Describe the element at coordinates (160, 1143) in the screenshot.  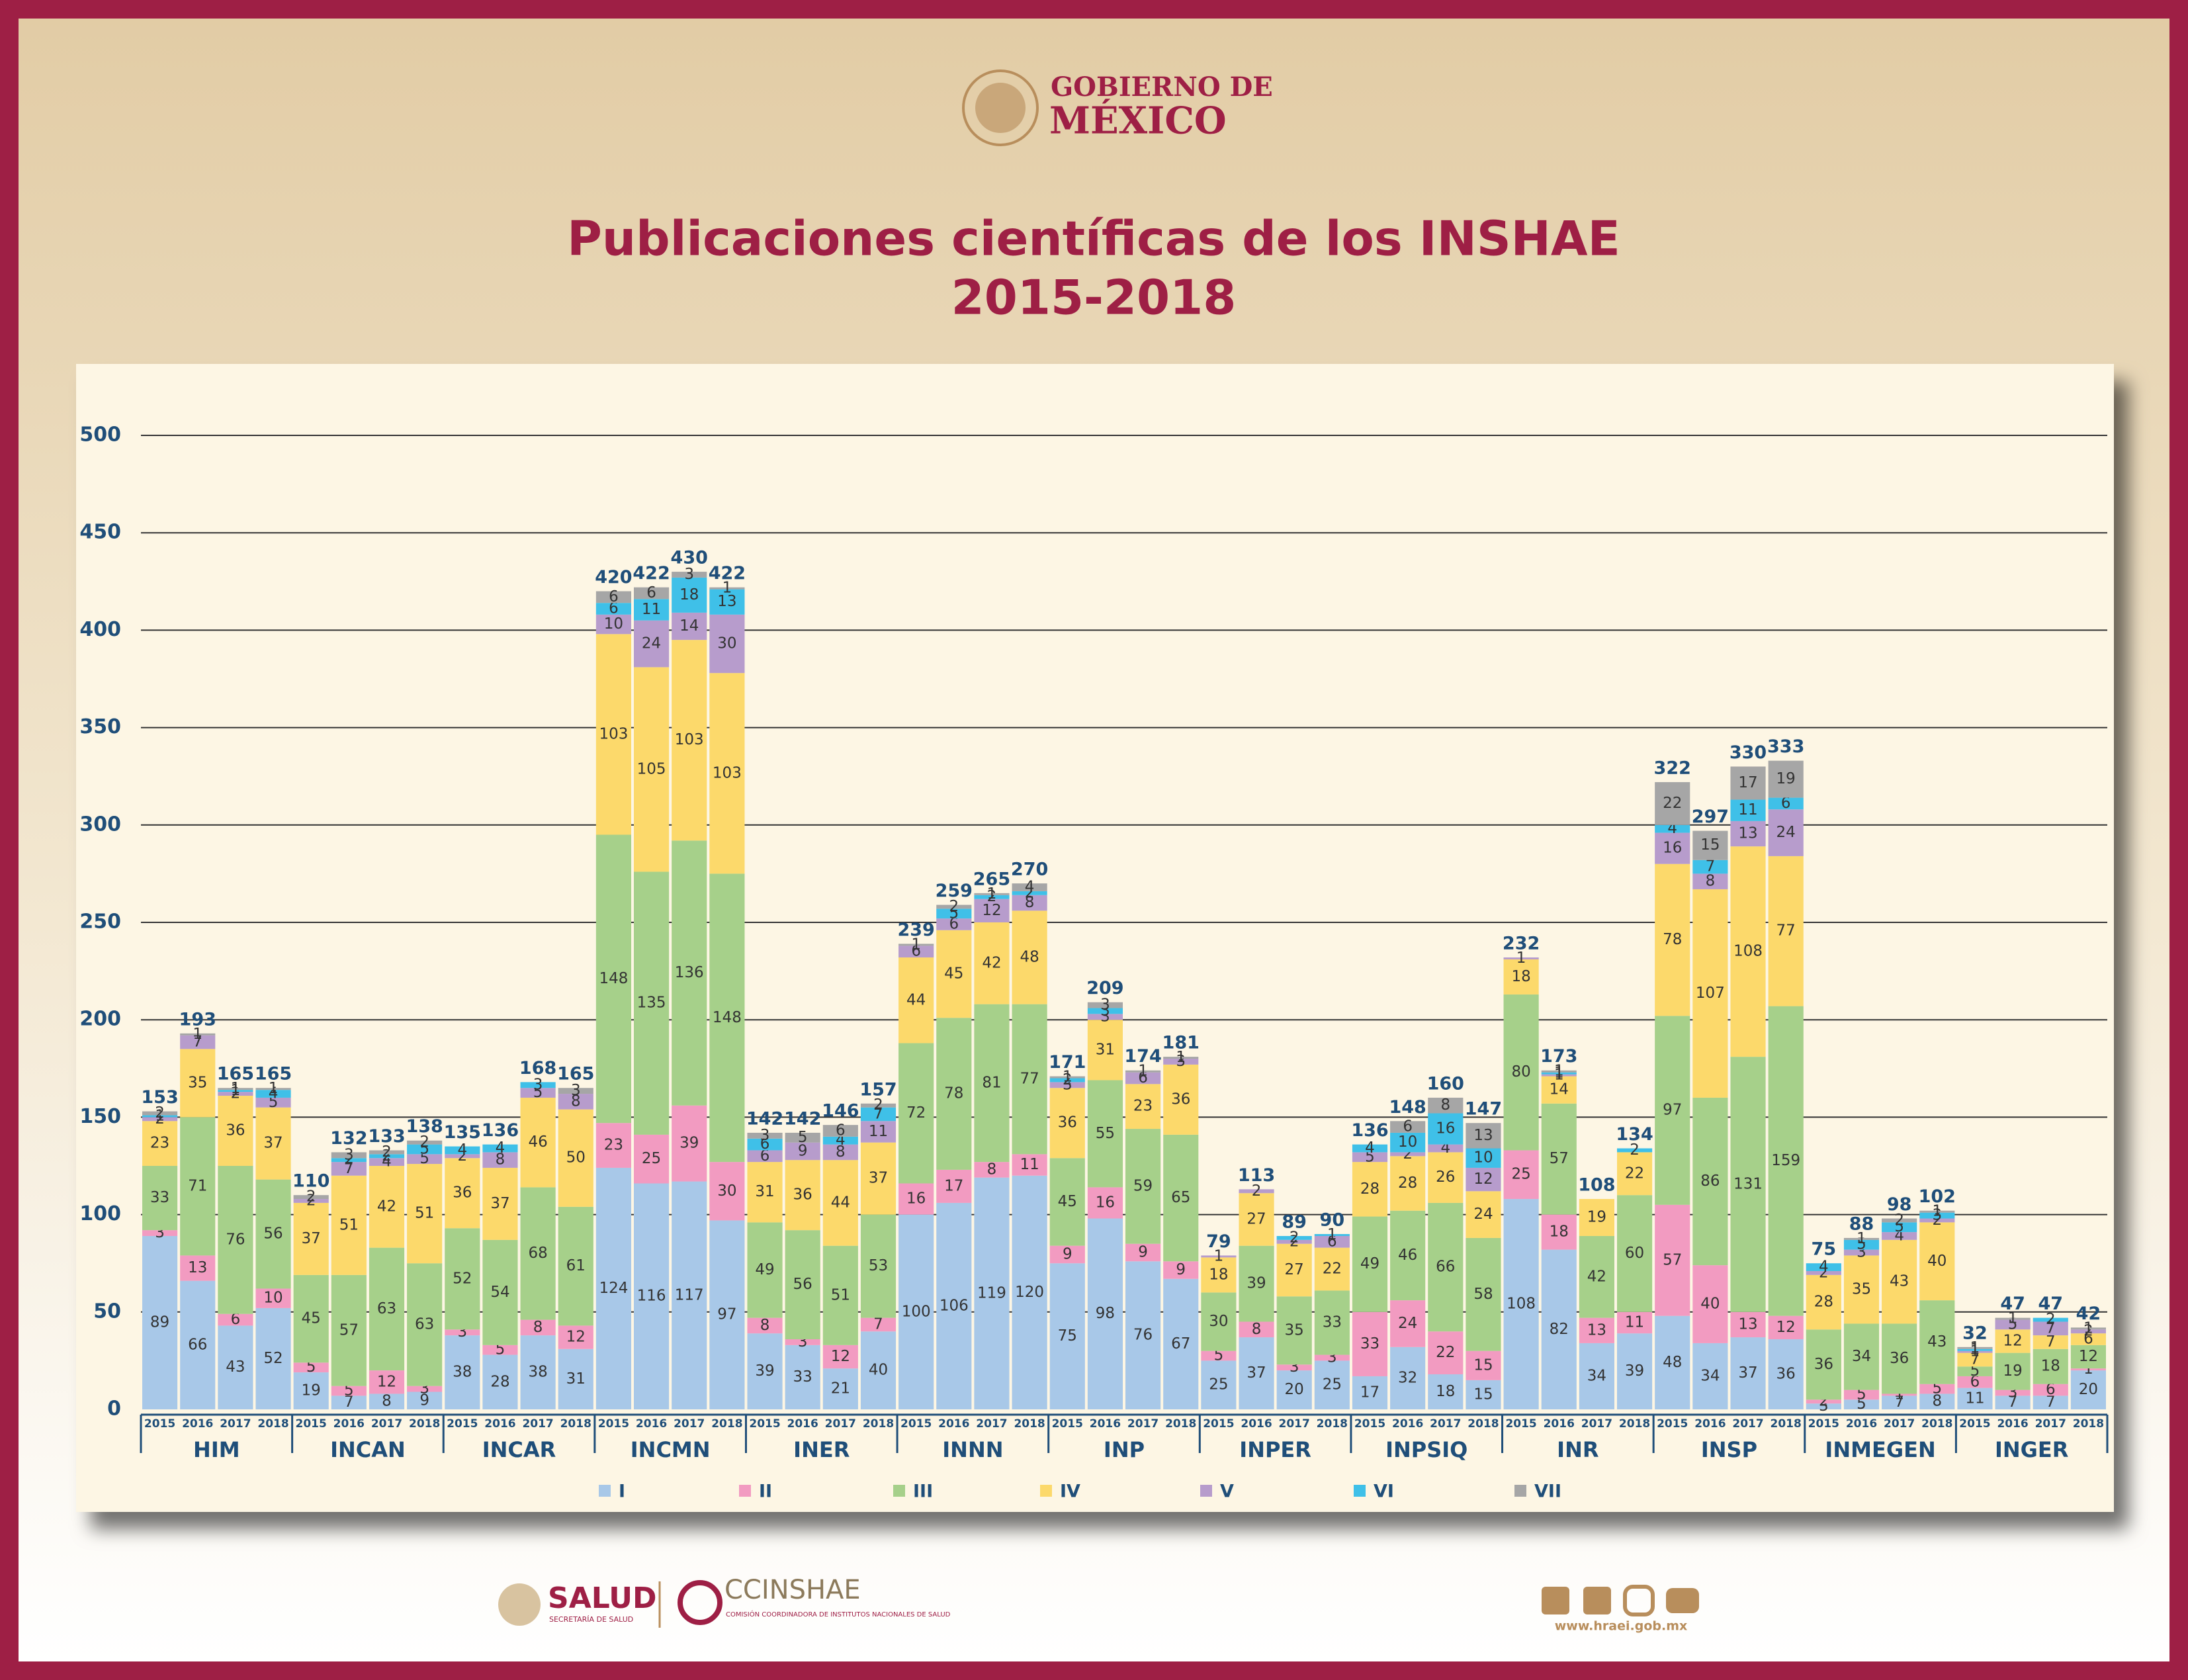
I see `segment-label: 23` at that location.